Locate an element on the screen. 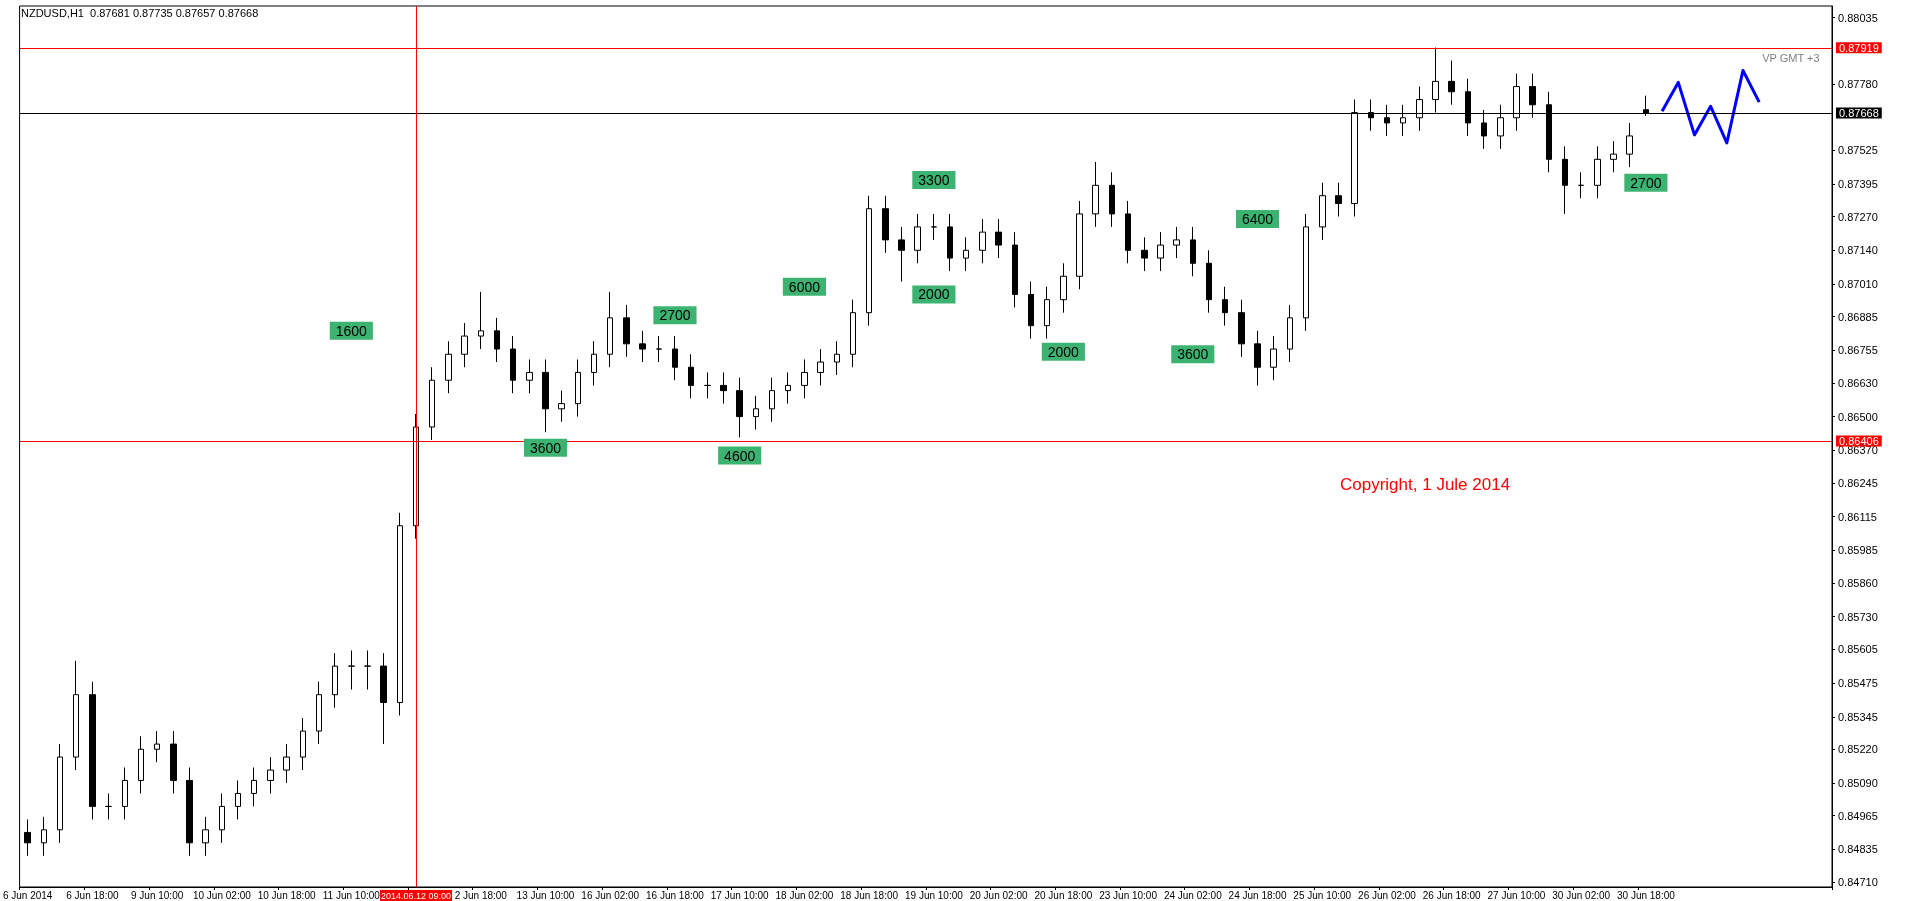 This screenshot has height=901, width=1920. x-tick-label: 30 Jun 18:00 is located at coordinates (1646, 895).